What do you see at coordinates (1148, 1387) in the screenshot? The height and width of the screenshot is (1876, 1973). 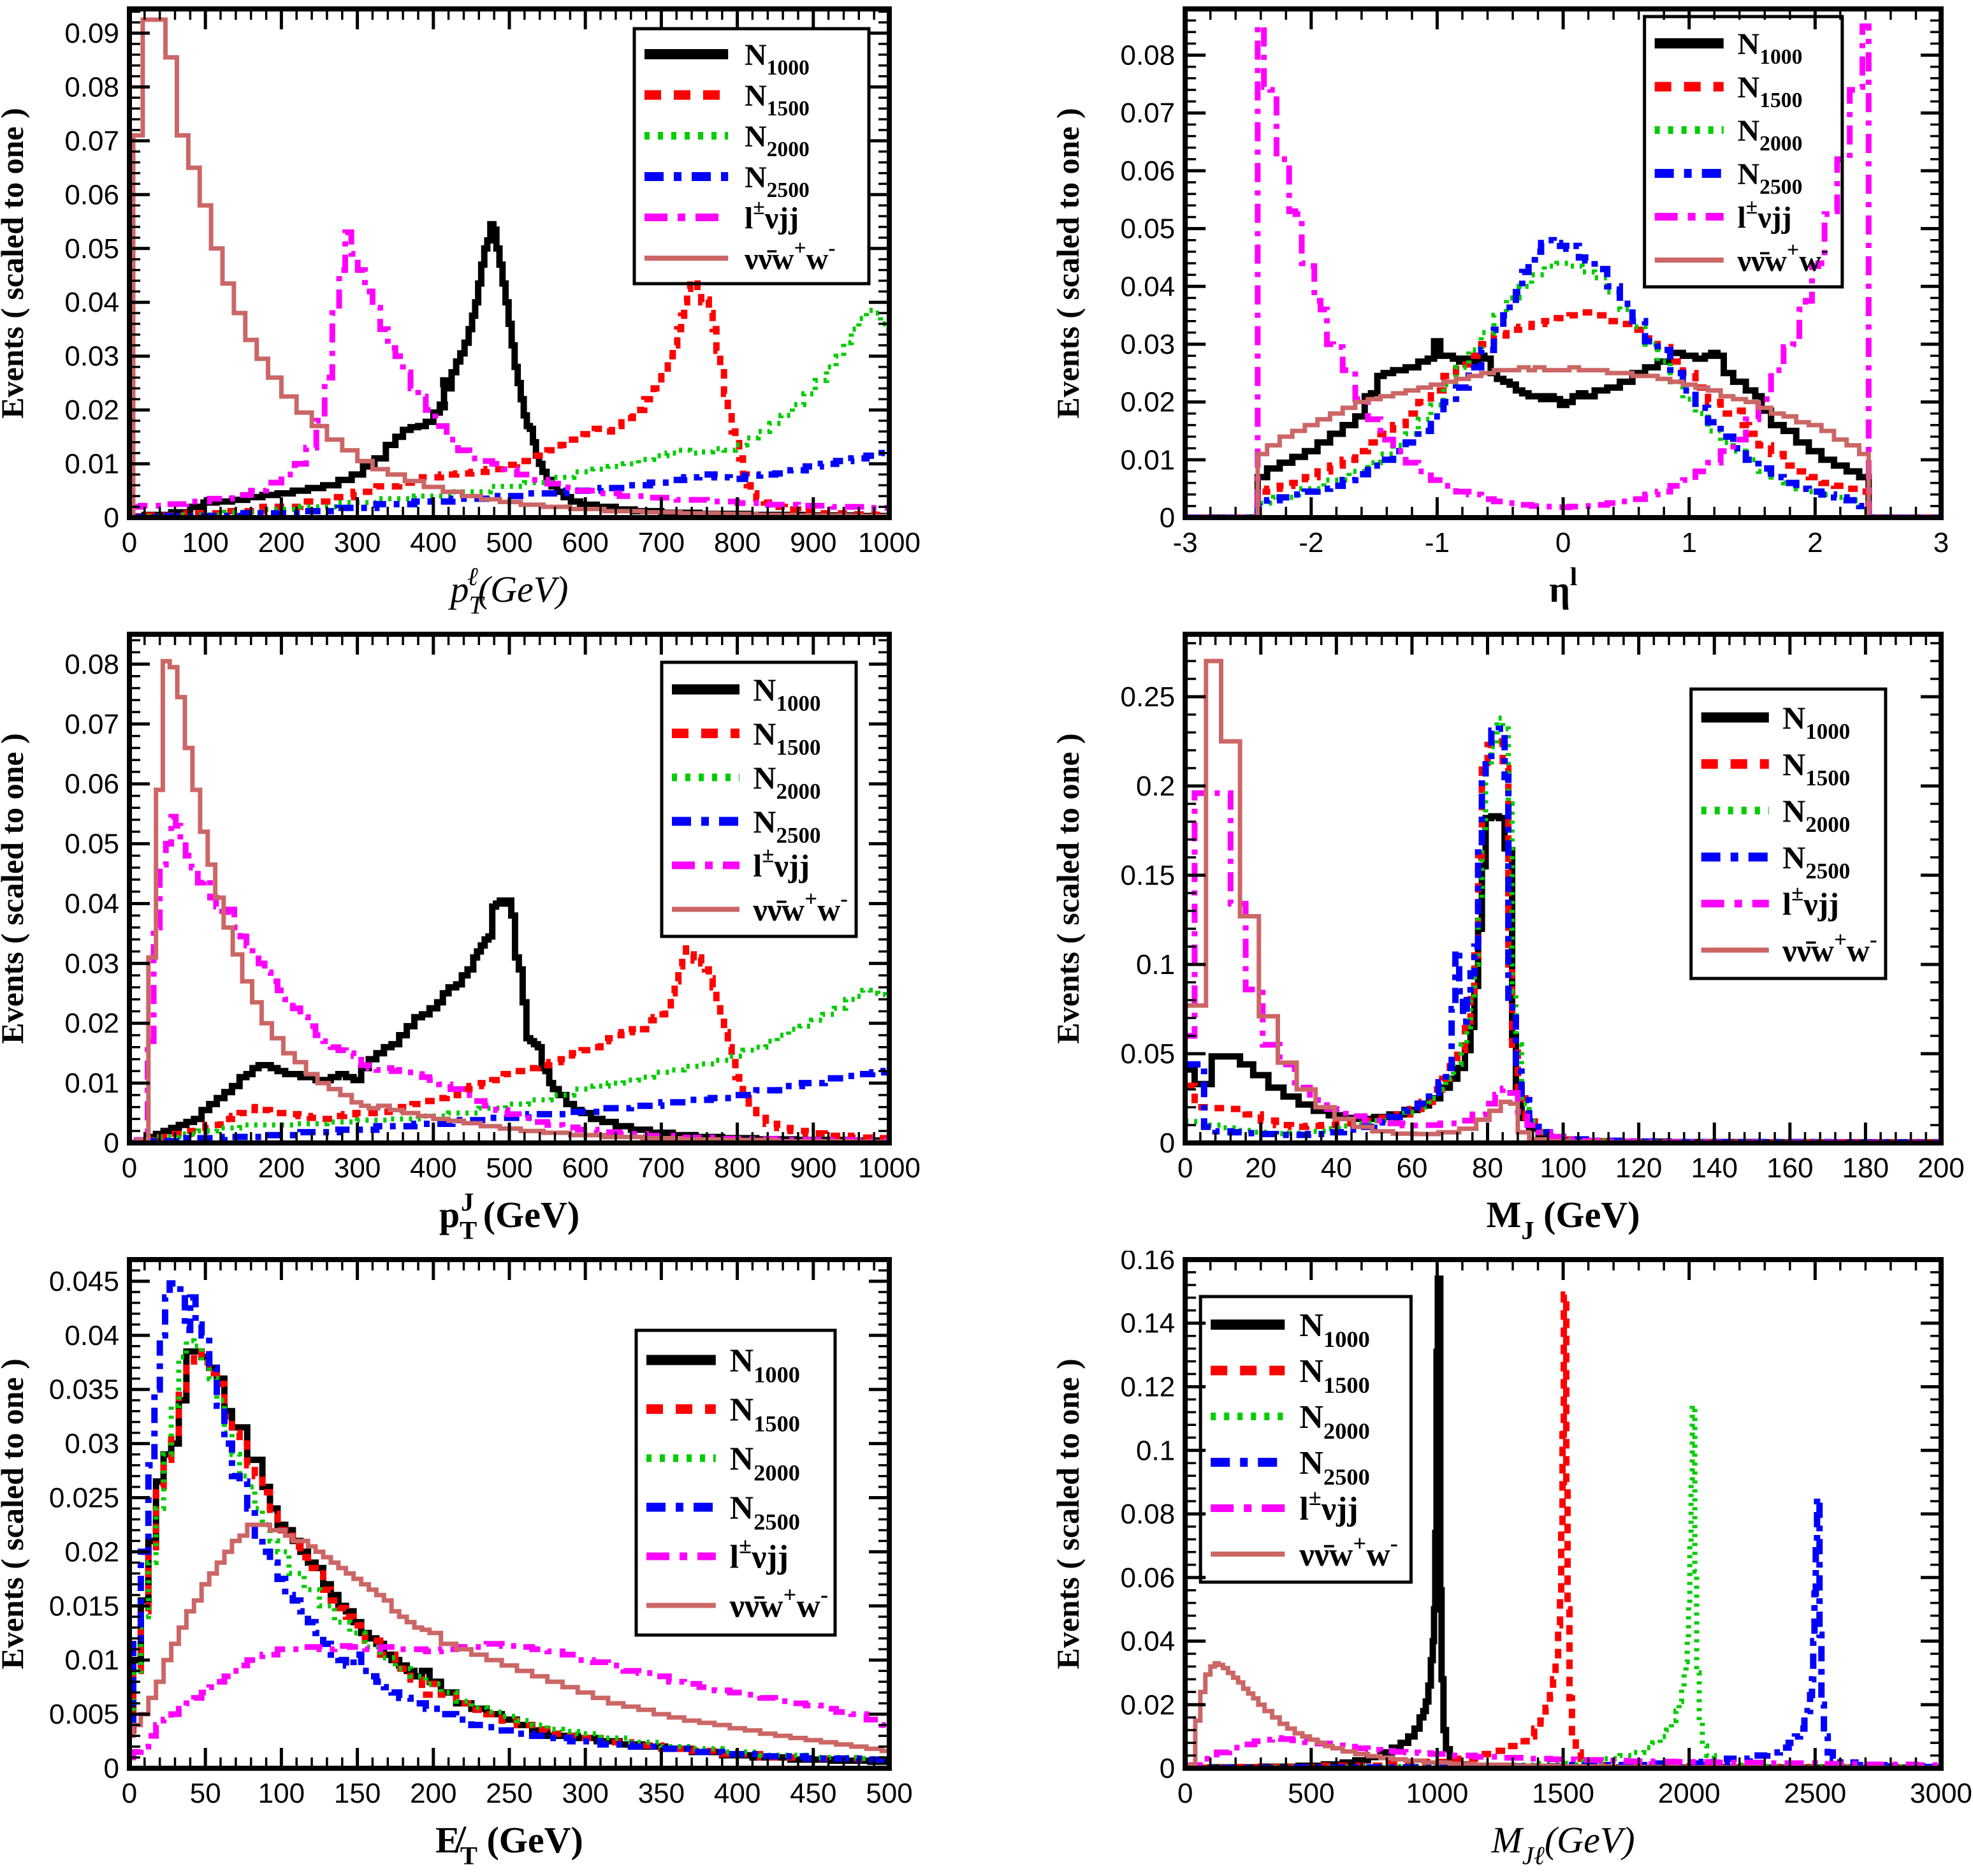 I see `y-tick-label: 0.12` at bounding box center [1148, 1387].